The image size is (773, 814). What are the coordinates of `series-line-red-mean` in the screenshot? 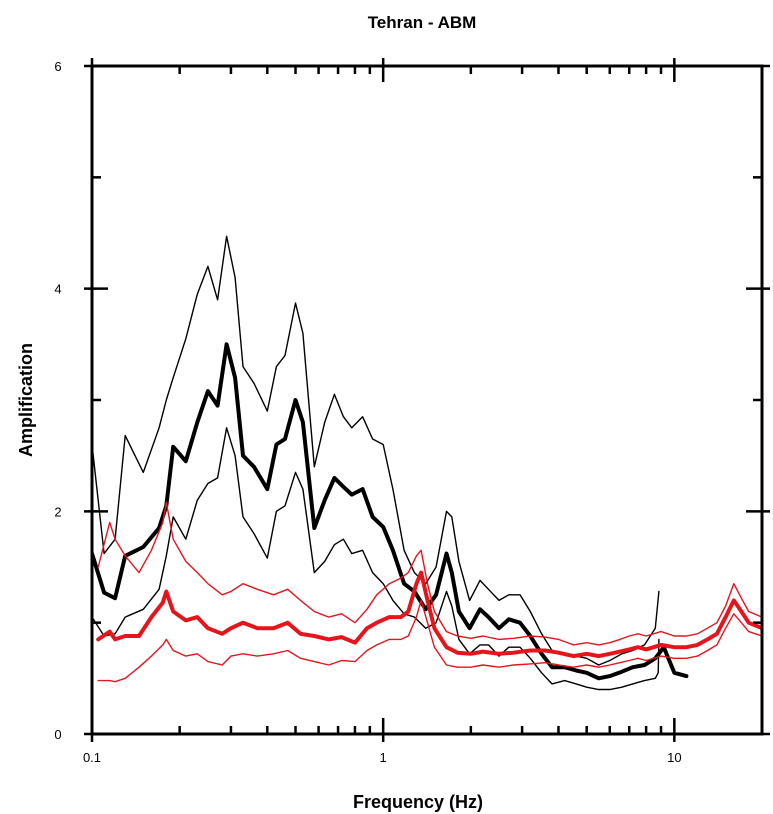 It's located at (429, 614).